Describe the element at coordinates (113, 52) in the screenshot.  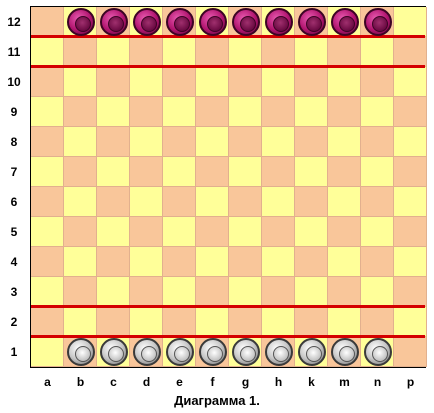
I see `square-c11` at that location.